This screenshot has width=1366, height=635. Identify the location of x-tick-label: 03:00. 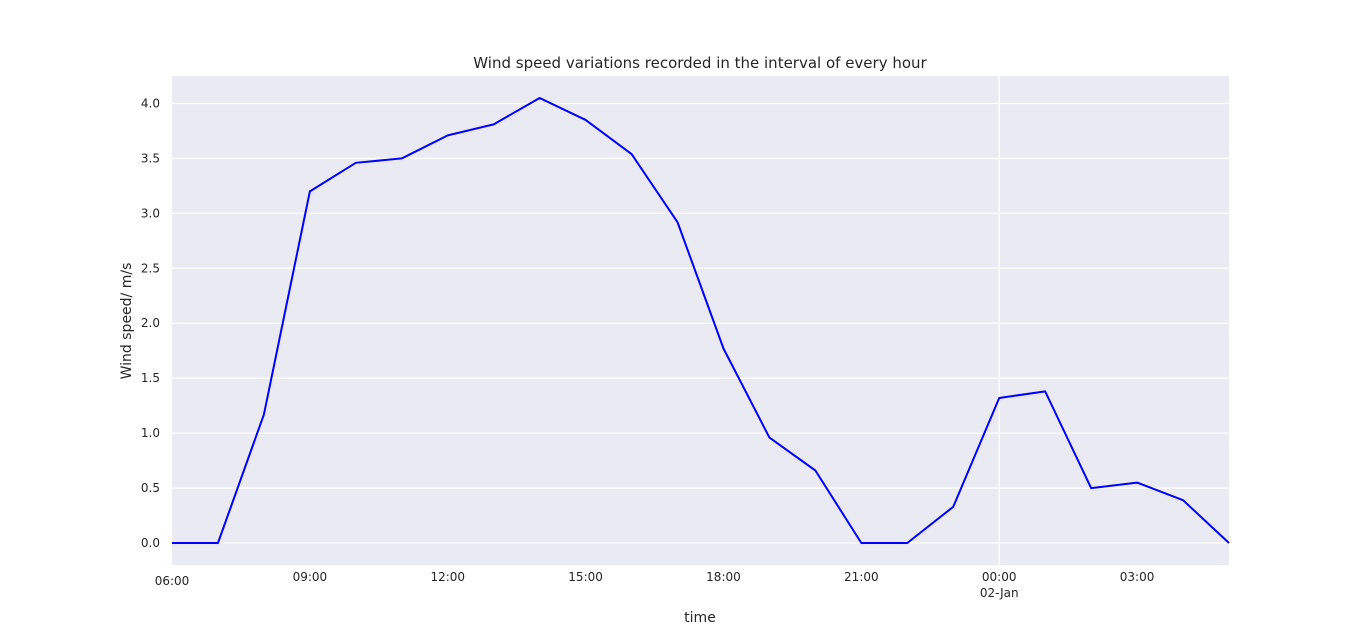
(1137, 577).